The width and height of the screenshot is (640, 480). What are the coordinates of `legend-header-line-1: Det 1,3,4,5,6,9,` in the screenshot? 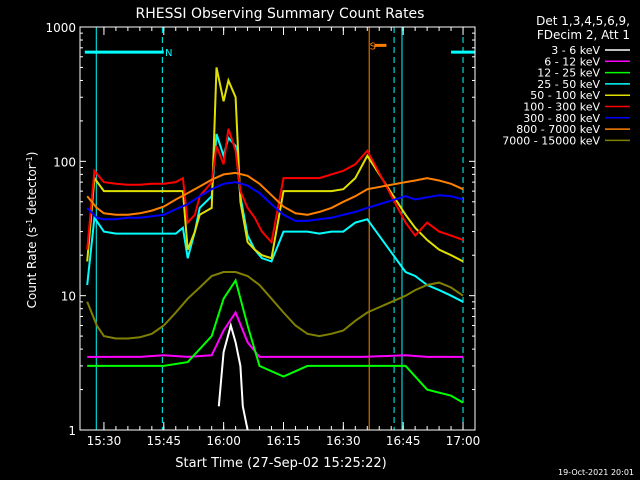 It's located at (583, 21).